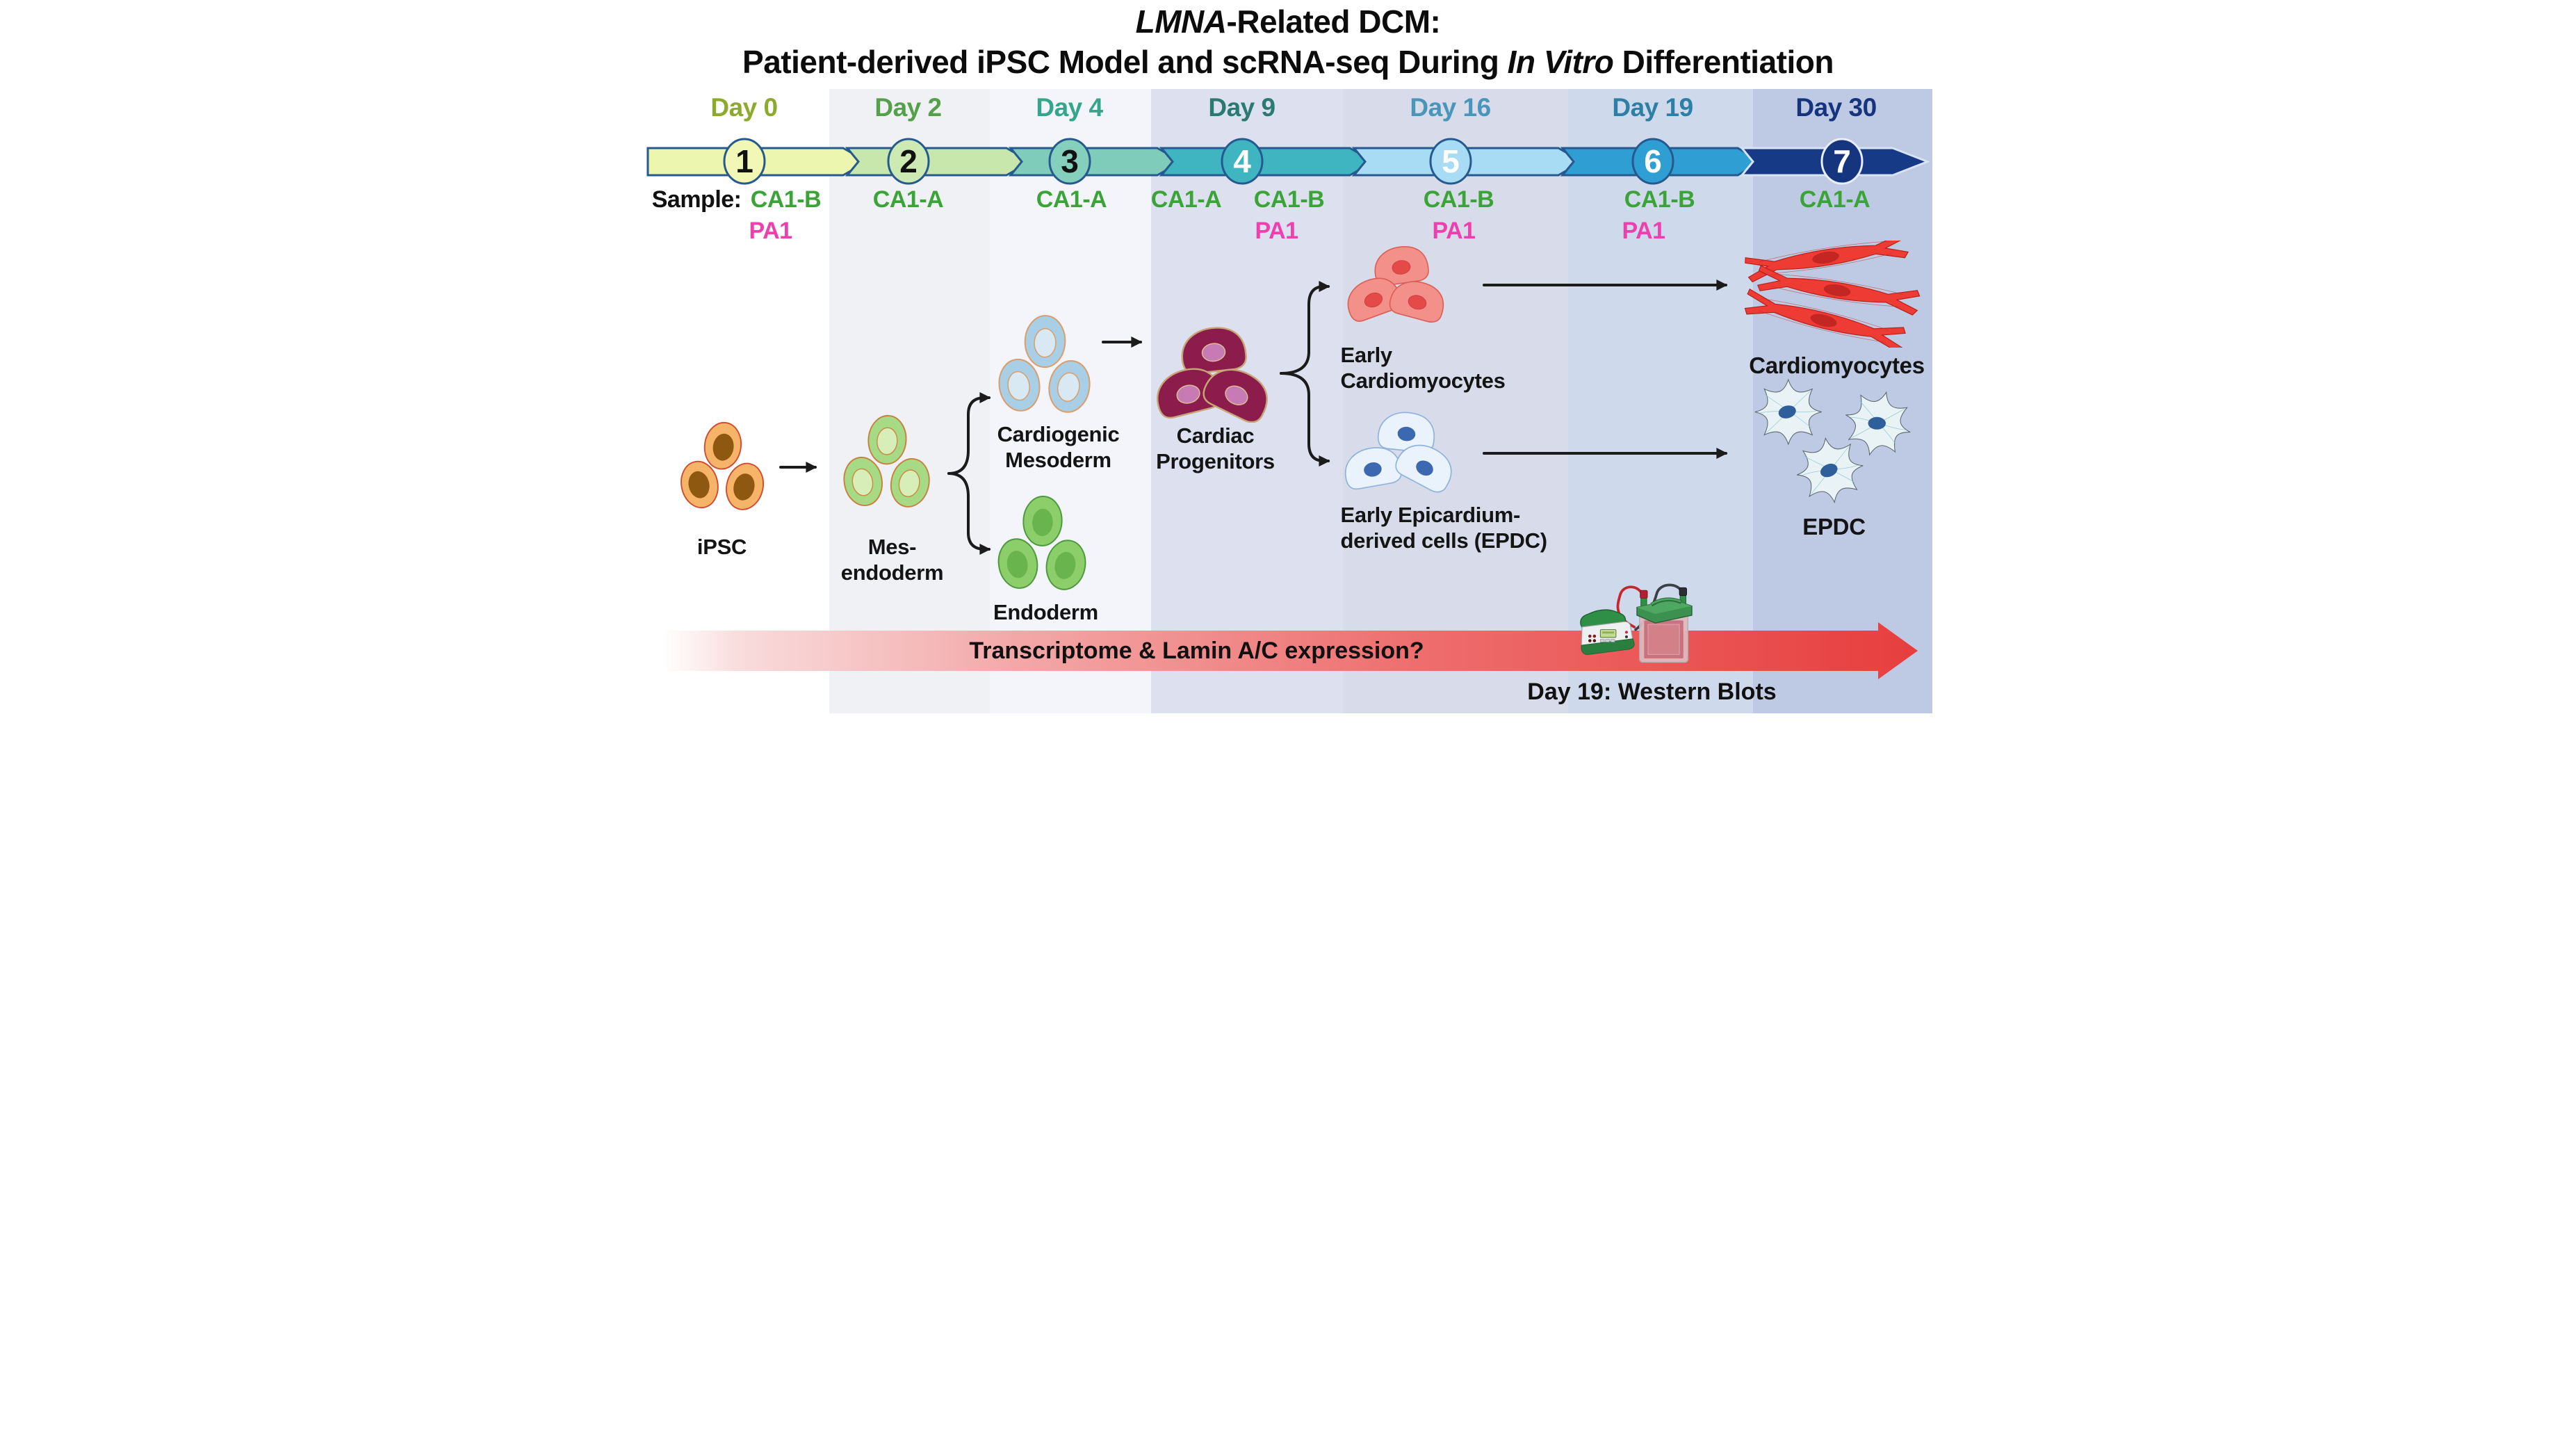  Describe the element at coordinates (744, 107) in the screenshot. I see `day-label-0: Day 0` at that location.